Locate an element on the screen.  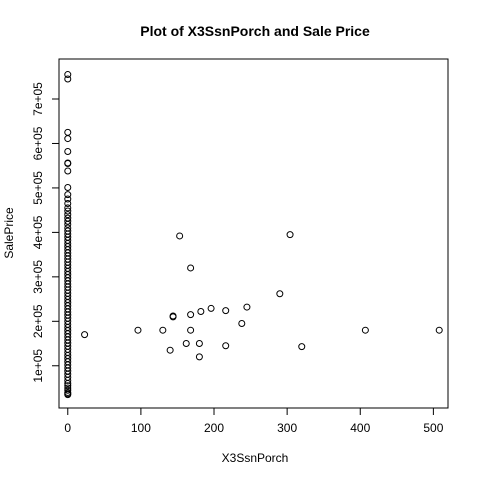
y-tick-label: 4e+05 is located at coordinates (38, 232).